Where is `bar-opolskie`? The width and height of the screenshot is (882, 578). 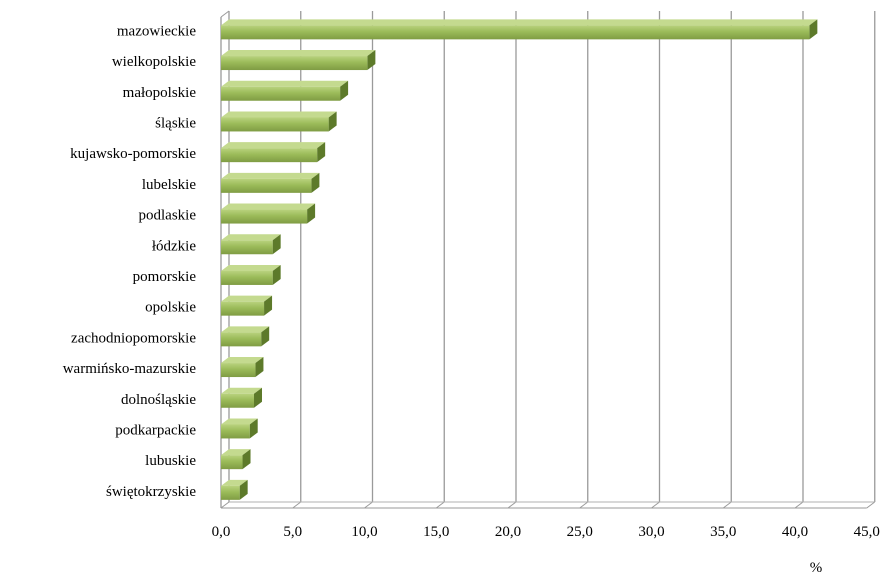
bar-opolskie is located at coordinates (247, 305).